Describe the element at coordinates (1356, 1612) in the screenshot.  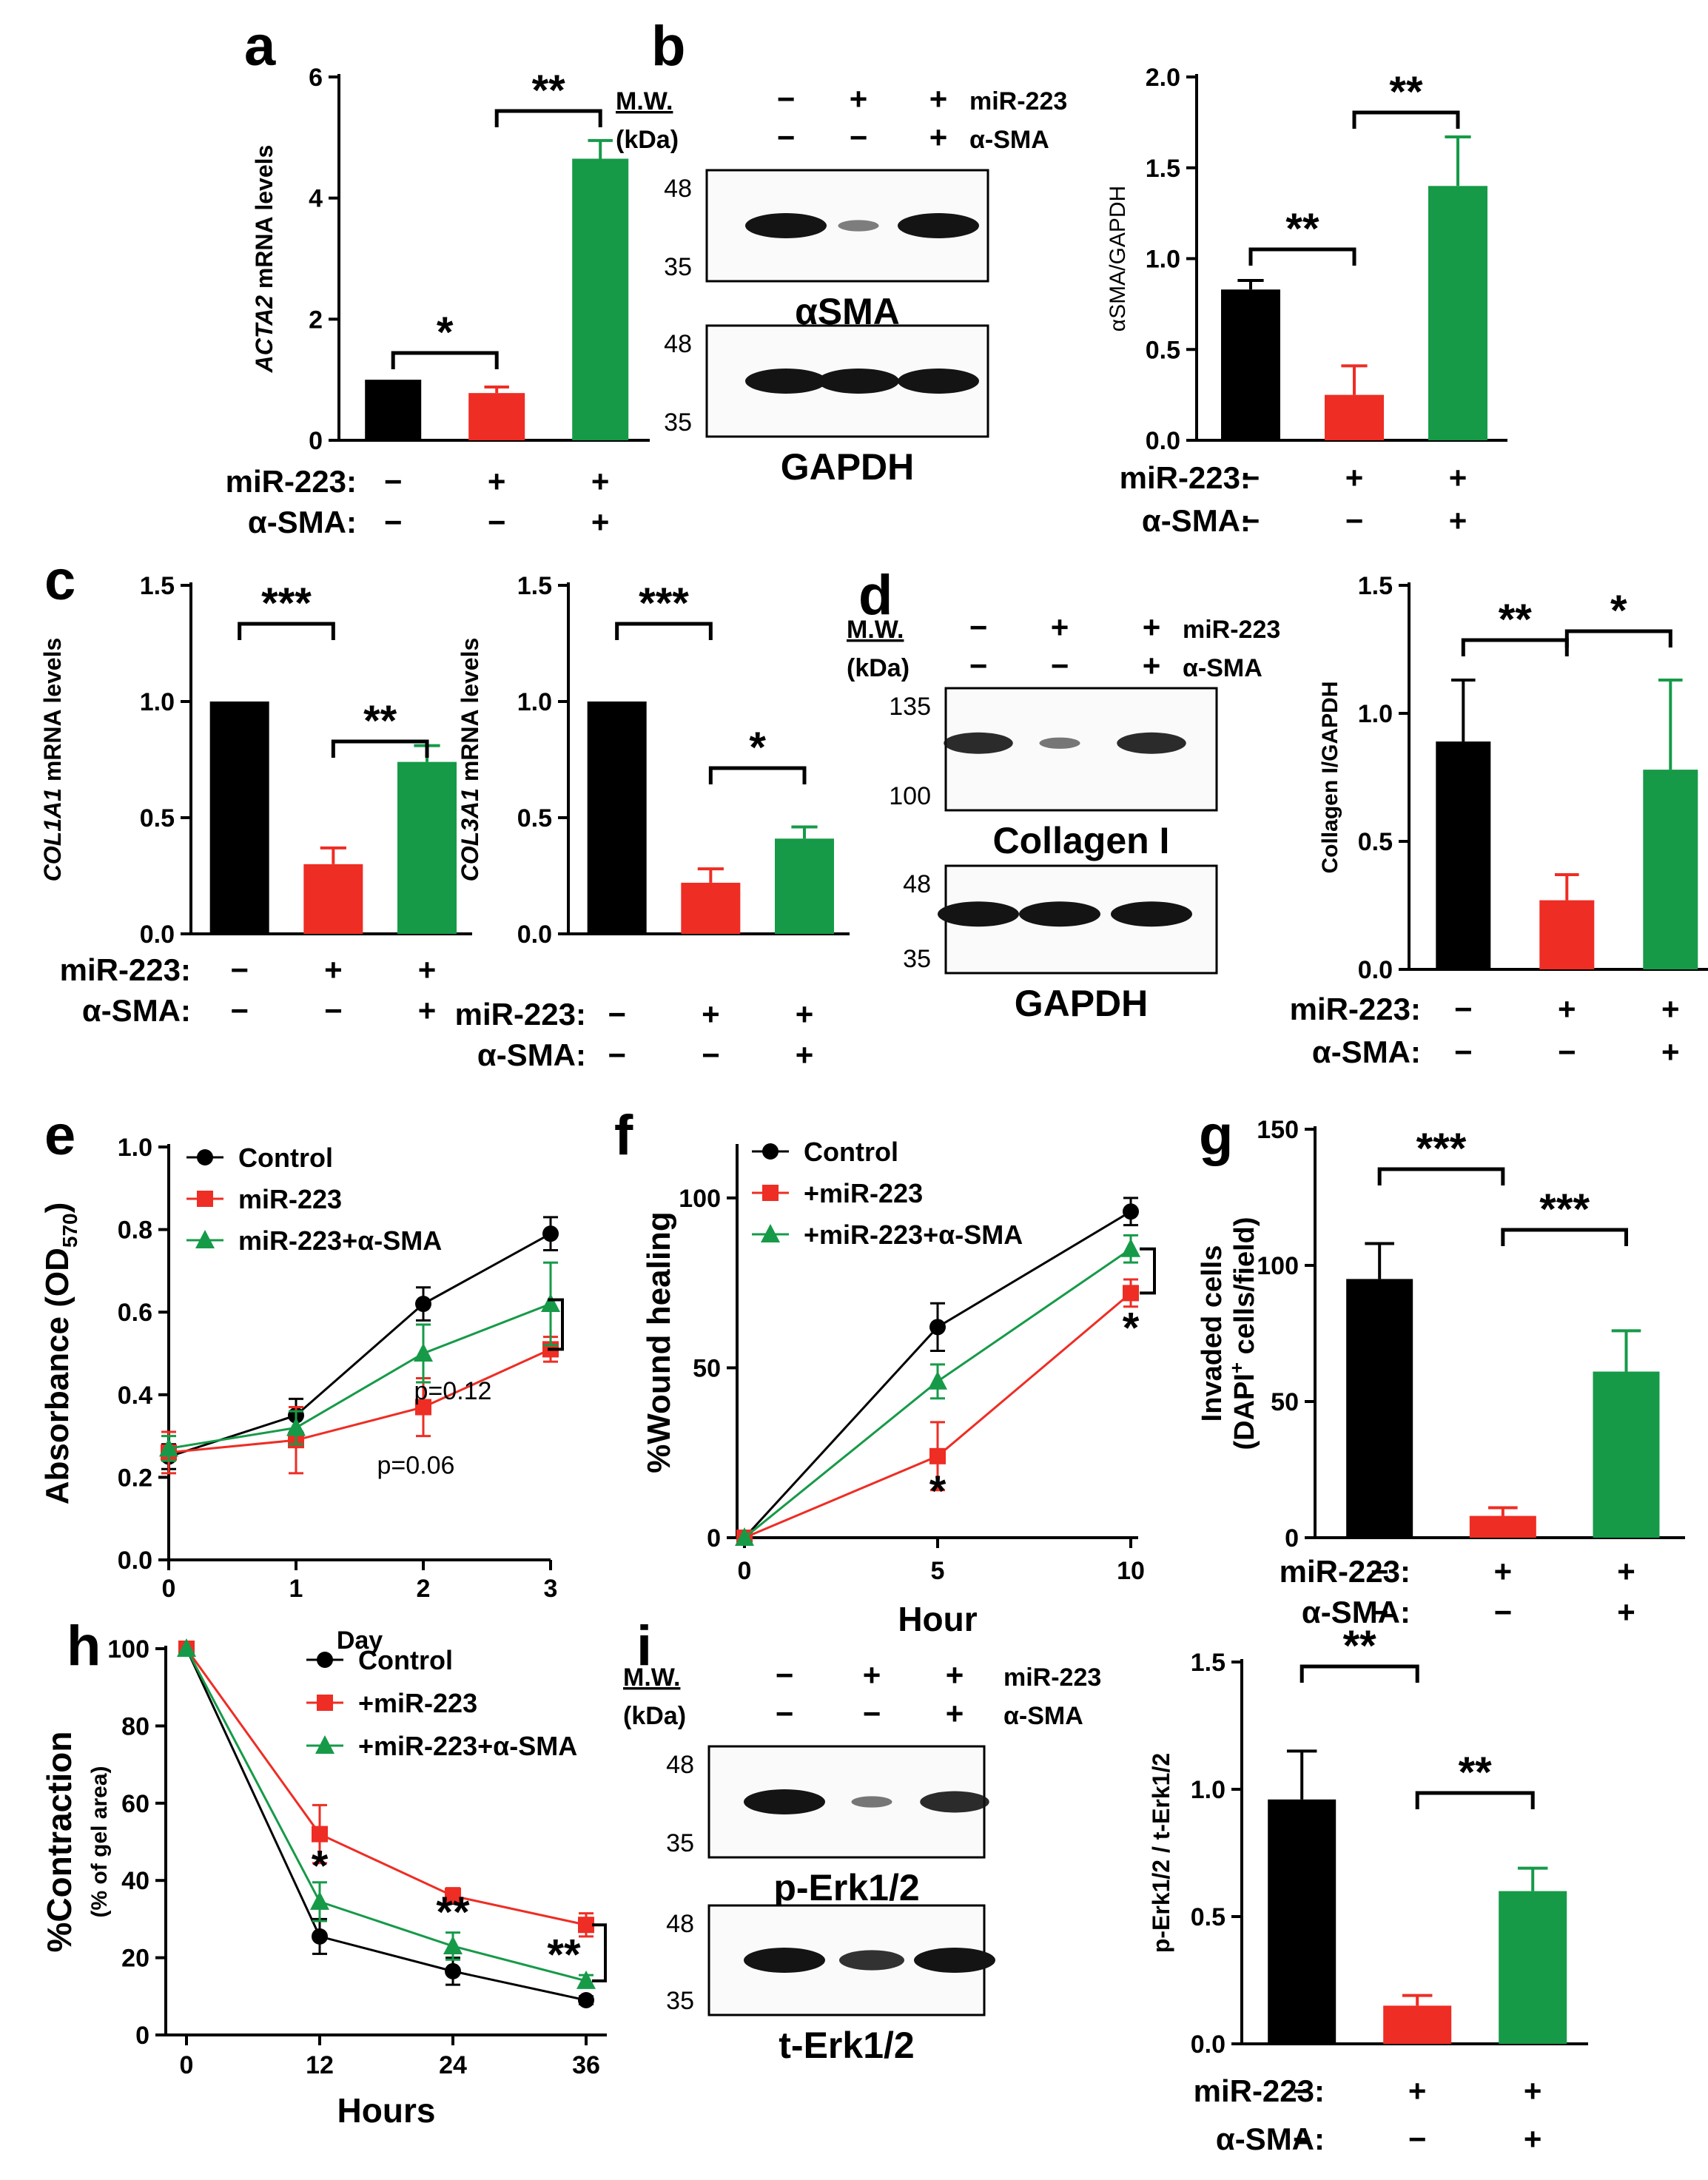
I see `chart-g-asma-row-label: α-SMA:` at that location.